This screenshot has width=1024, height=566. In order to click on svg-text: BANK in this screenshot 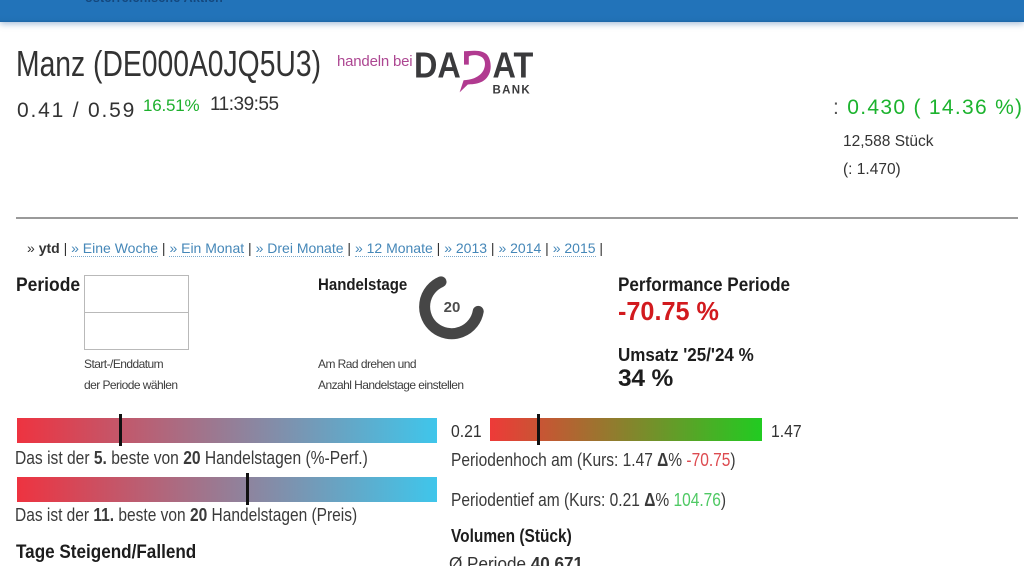, I will do `click(512, 91)`.